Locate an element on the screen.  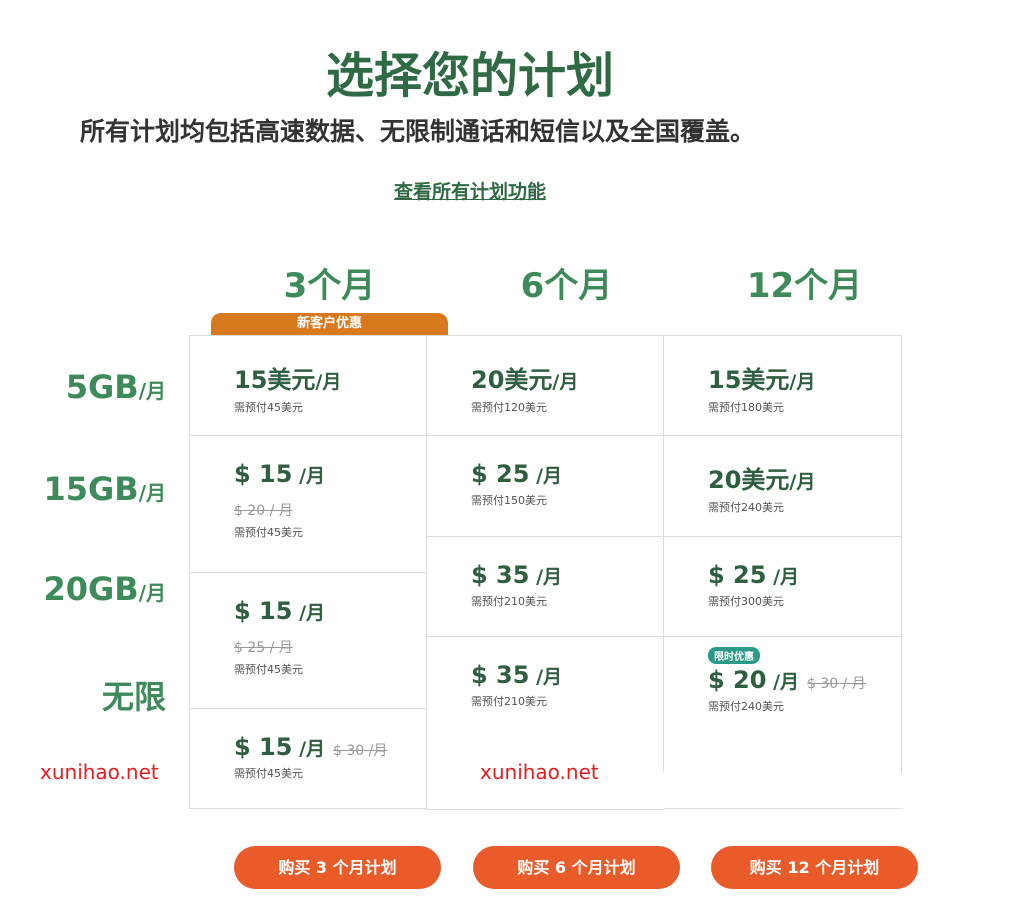
plan-3m-unlimited: $ 15 /月 $ 30 /月 需预付45美元 is located at coordinates (308, 758).